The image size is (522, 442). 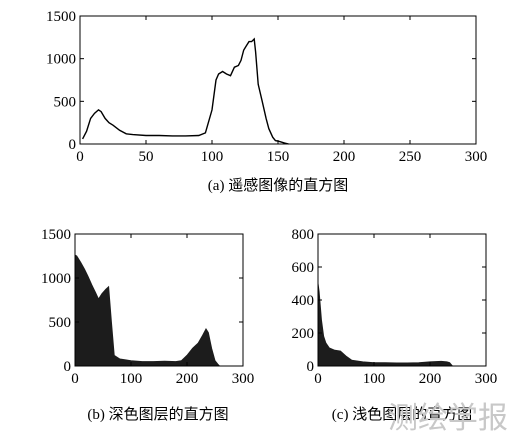 What do you see at coordinates (278, 185) in the screenshot?
I see `panel-caption: (a) 遥感图像的直方图` at bounding box center [278, 185].